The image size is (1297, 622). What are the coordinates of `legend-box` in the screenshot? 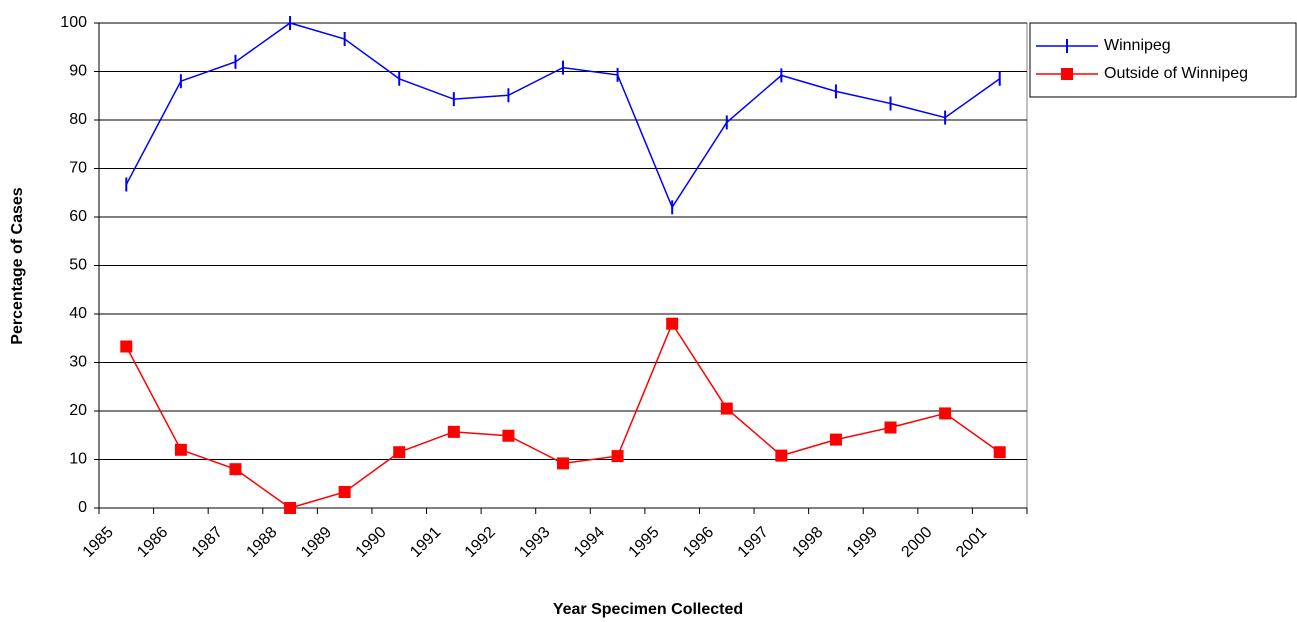 It's located at (1163, 60).